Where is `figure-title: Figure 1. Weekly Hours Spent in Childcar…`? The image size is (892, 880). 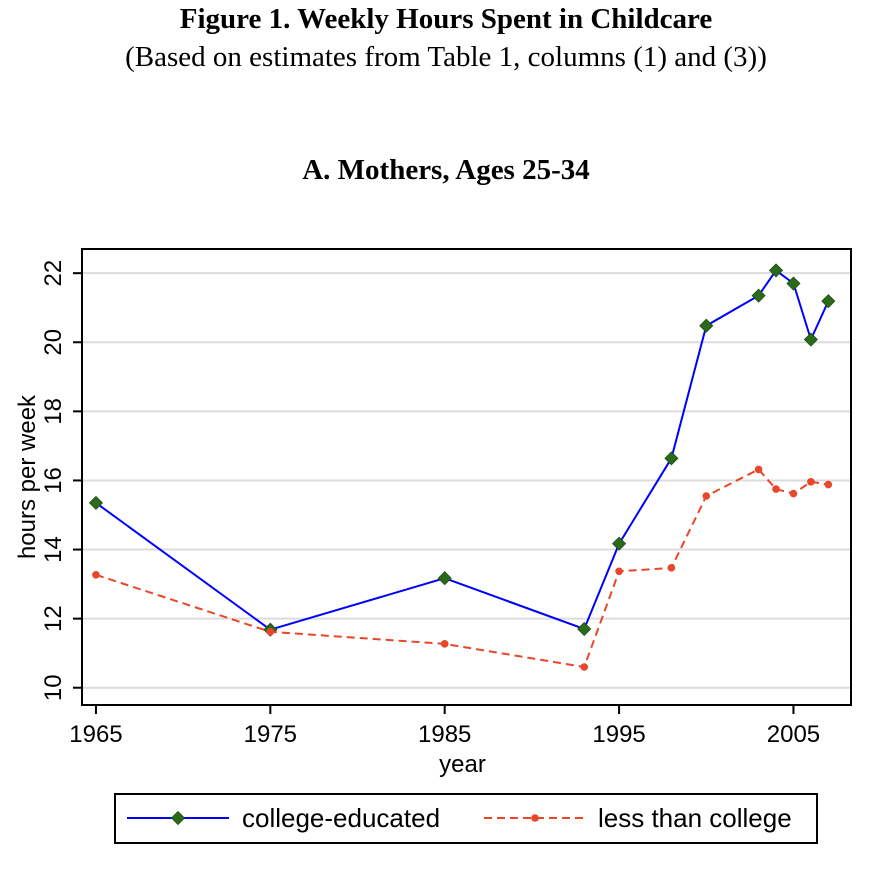 figure-title: Figure 1. Weekly Hours Spent in Childcar… is located at coordinates (446, 19).